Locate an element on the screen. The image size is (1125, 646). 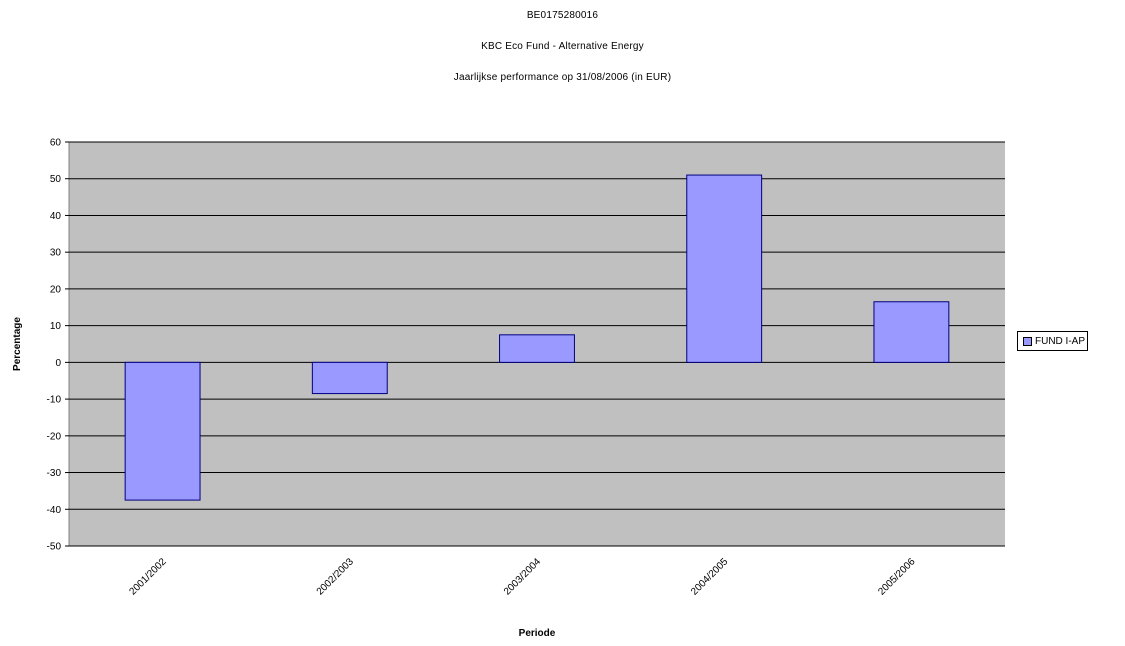
y-tick-label: -10 is located at coordinates (54, 400).